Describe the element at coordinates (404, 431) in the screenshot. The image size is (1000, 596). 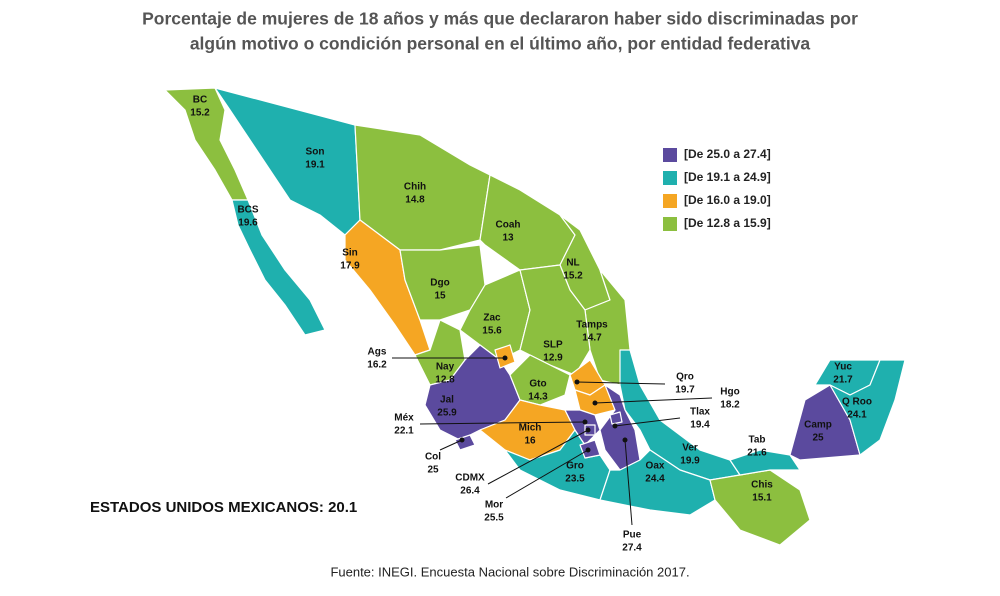
I see `state-value: 22.1` at that location.